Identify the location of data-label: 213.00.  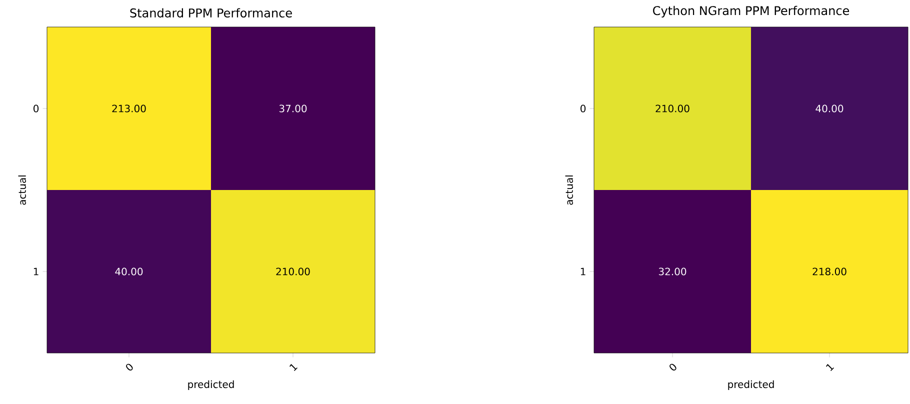
(129, 108).